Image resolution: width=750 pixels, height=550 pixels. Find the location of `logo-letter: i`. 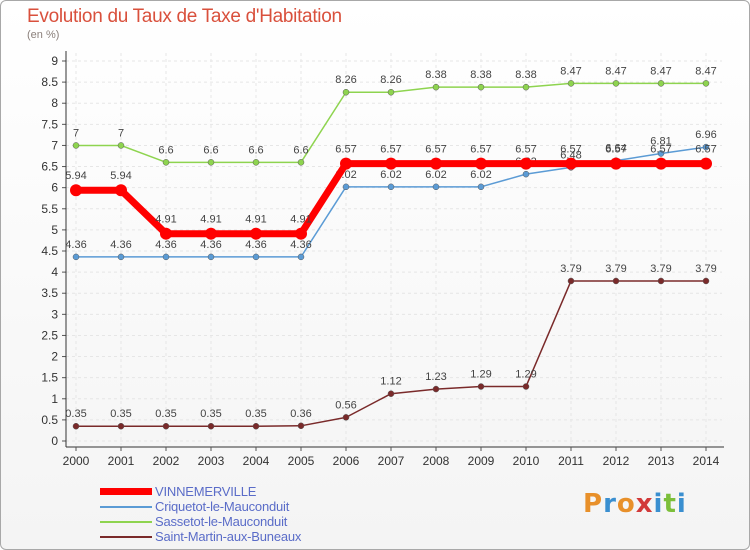

logo-letter: i is located at coordinates (658, 504).